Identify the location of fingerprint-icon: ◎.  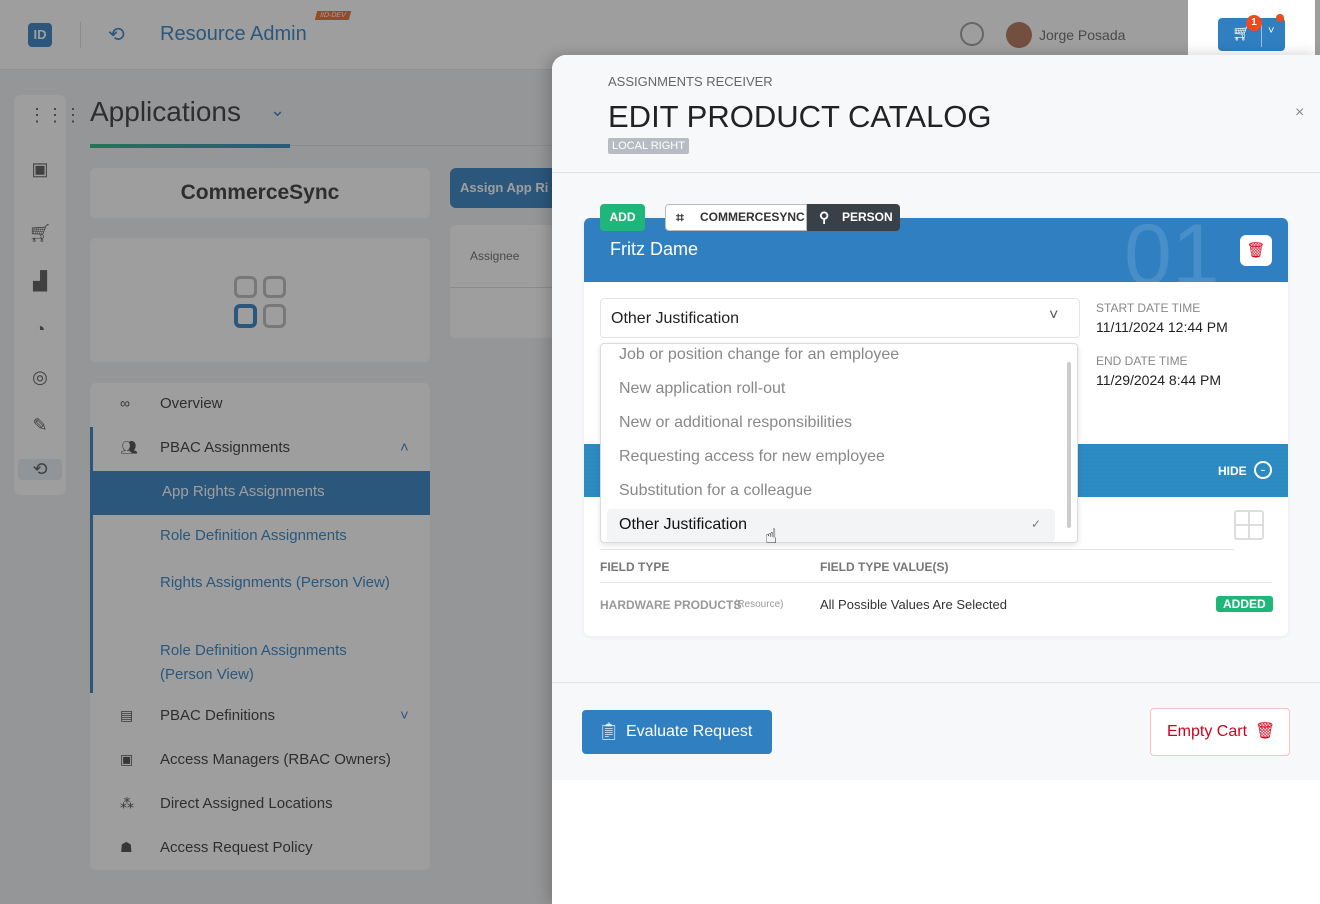
(40, 377).